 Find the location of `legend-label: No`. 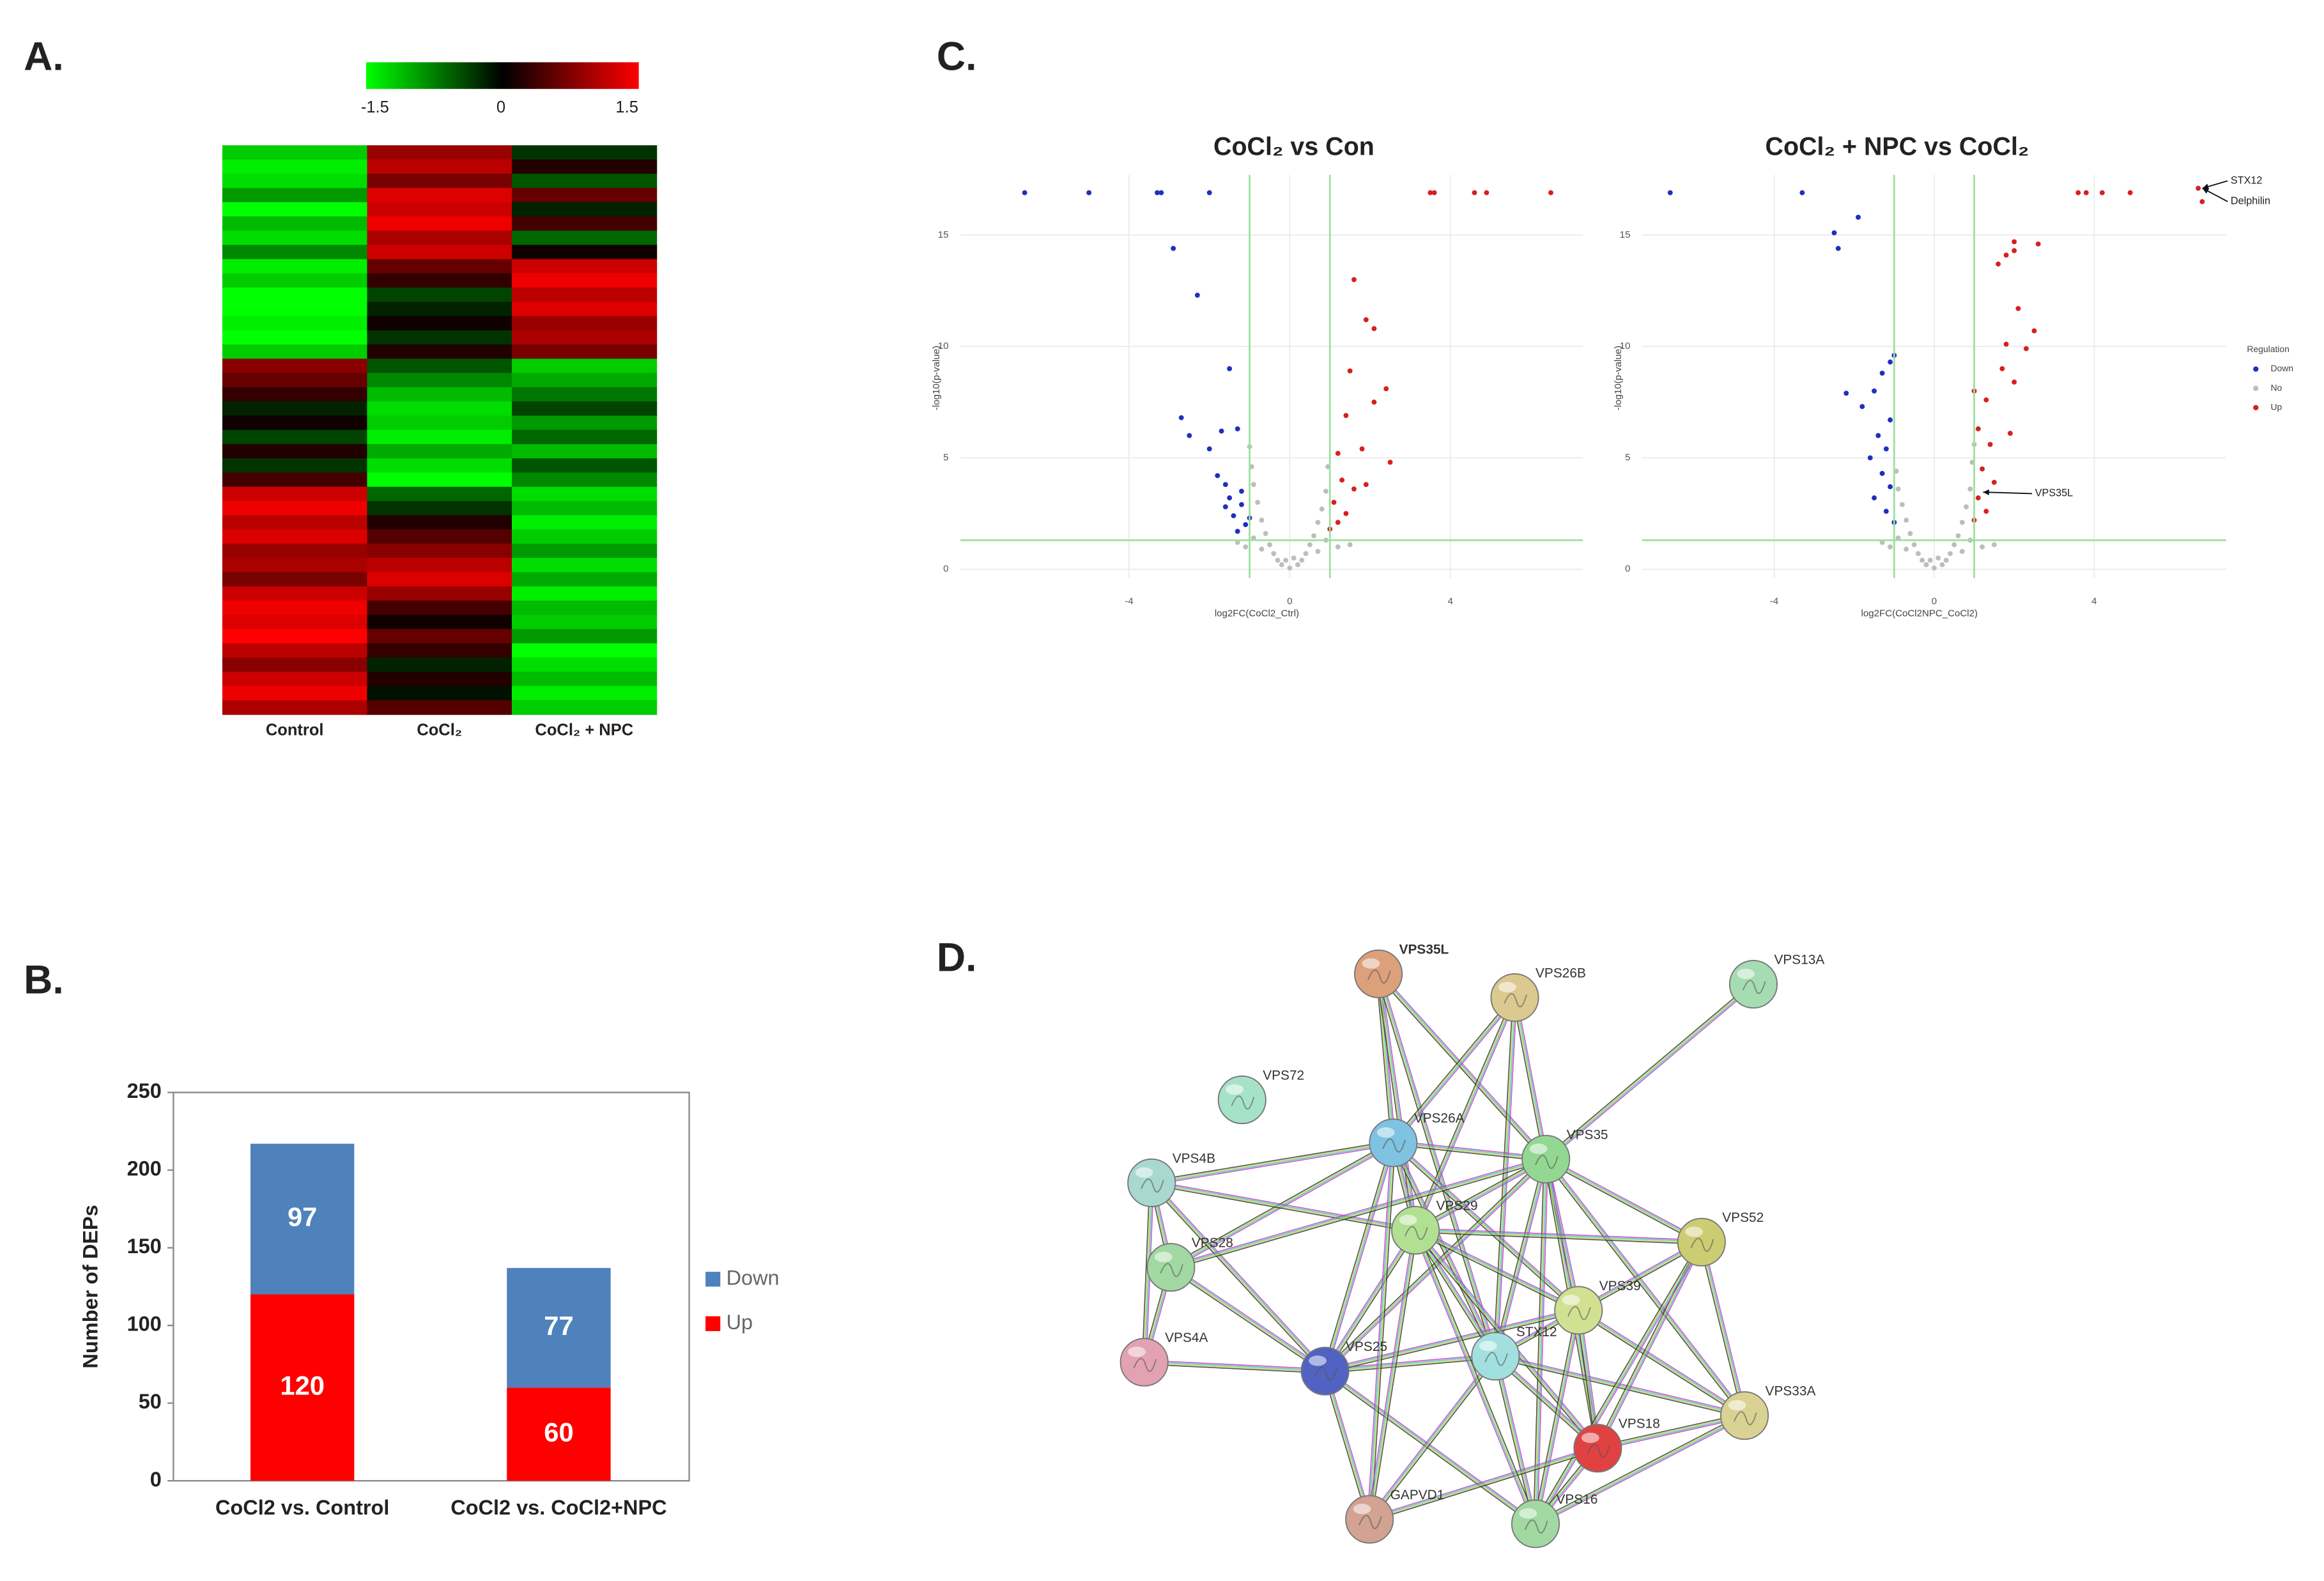

legend-label: No is located at coordinates (2276, 387).